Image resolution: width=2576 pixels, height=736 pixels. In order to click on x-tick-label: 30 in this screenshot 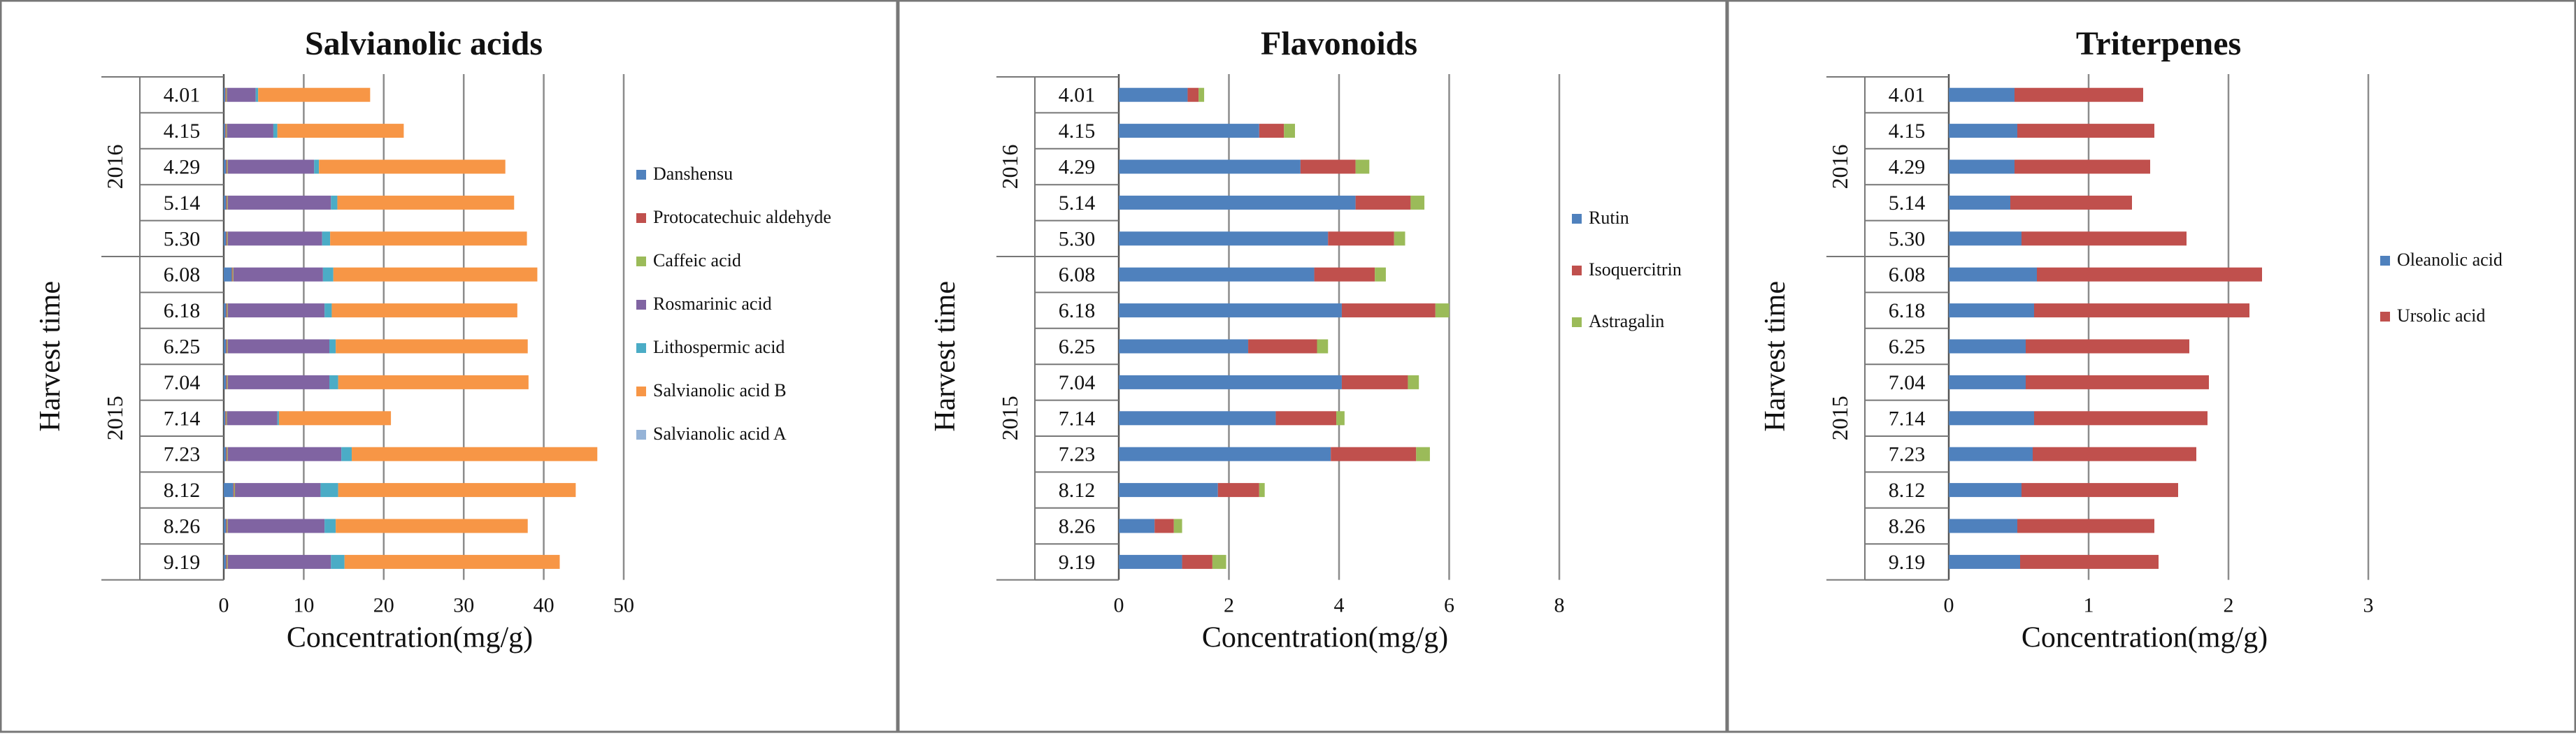, I will do `click(463, 605)`.